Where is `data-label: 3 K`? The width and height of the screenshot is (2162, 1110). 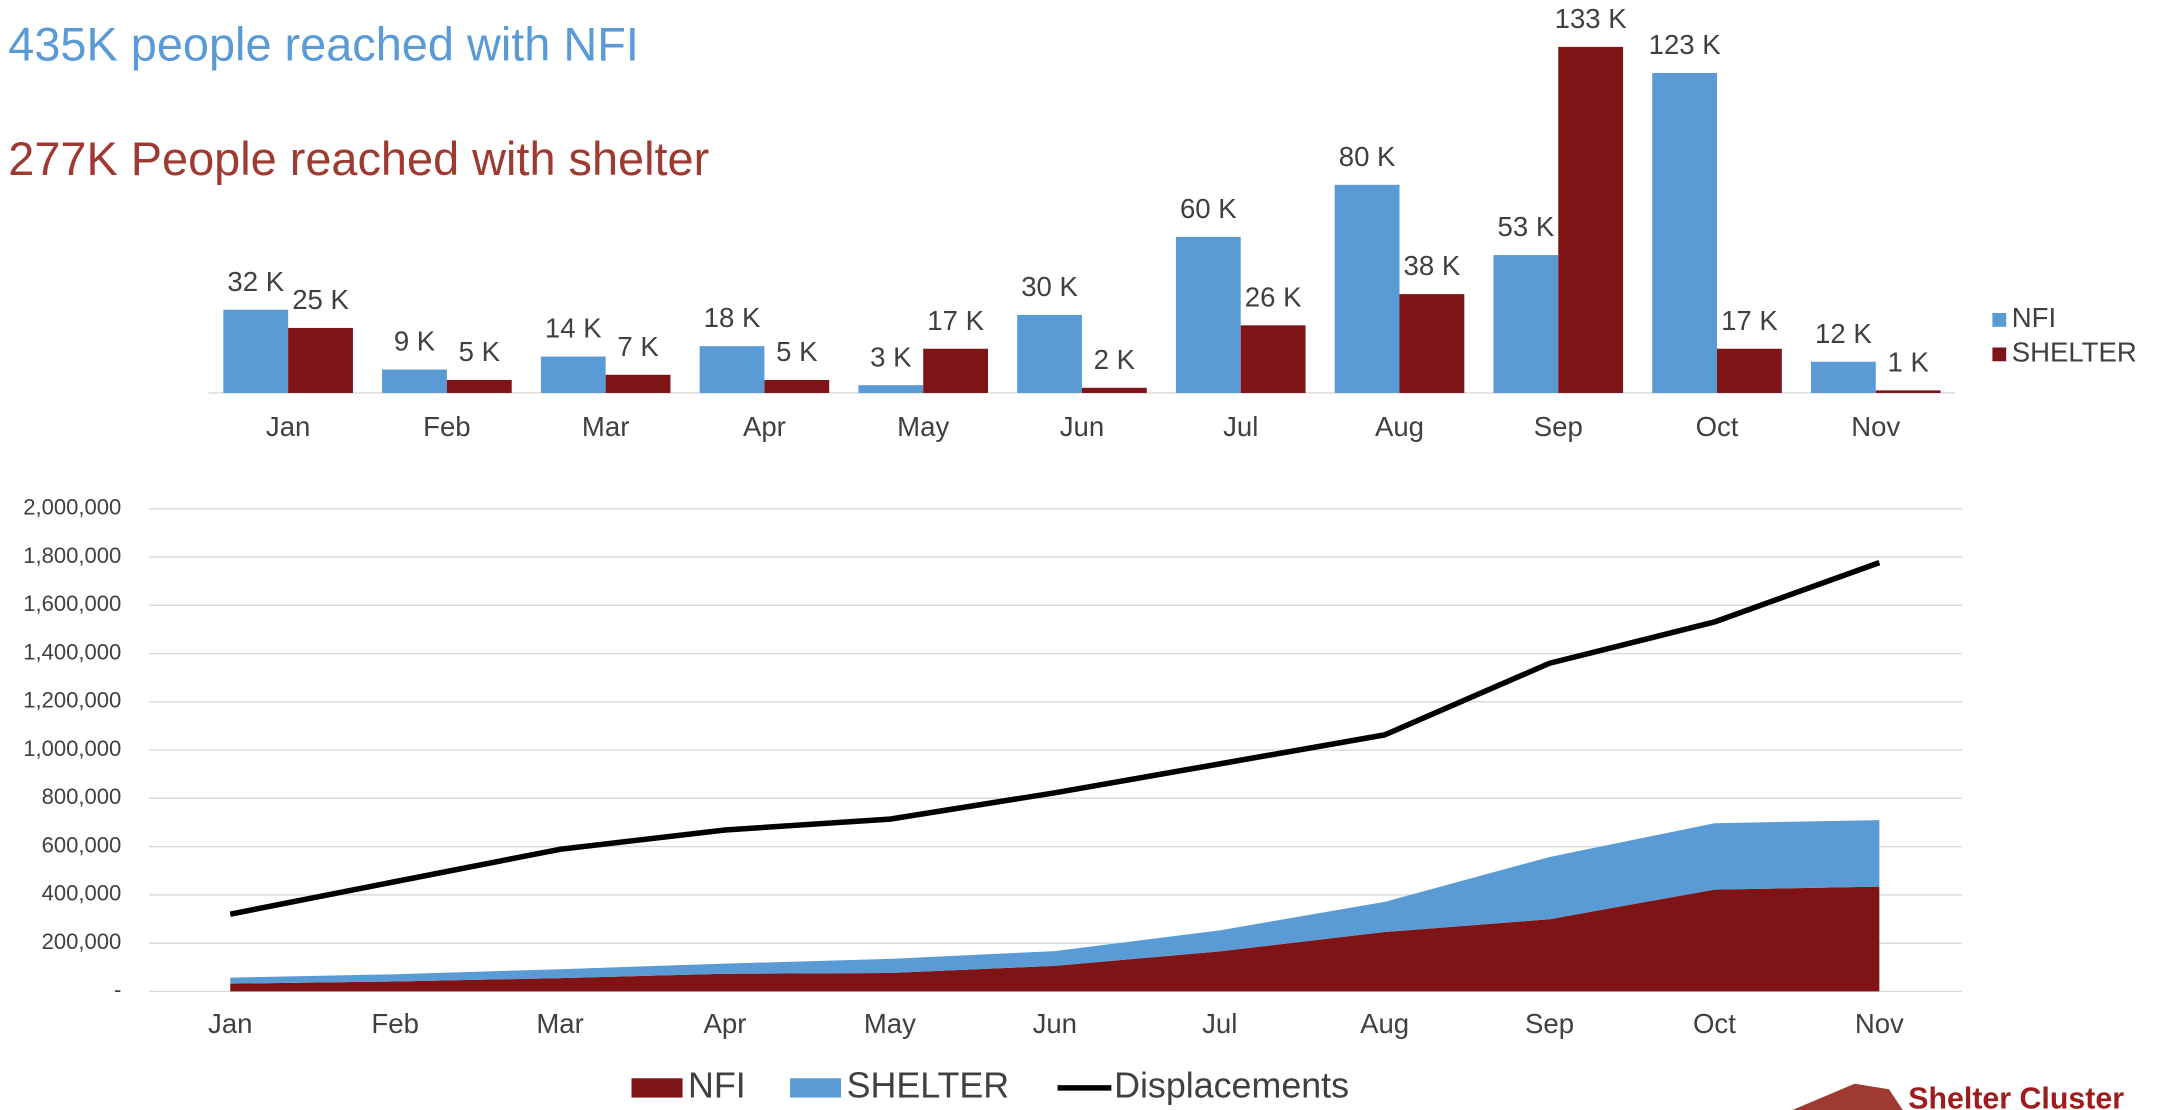
data-label: 3 K is located at coordinates (891, 356).